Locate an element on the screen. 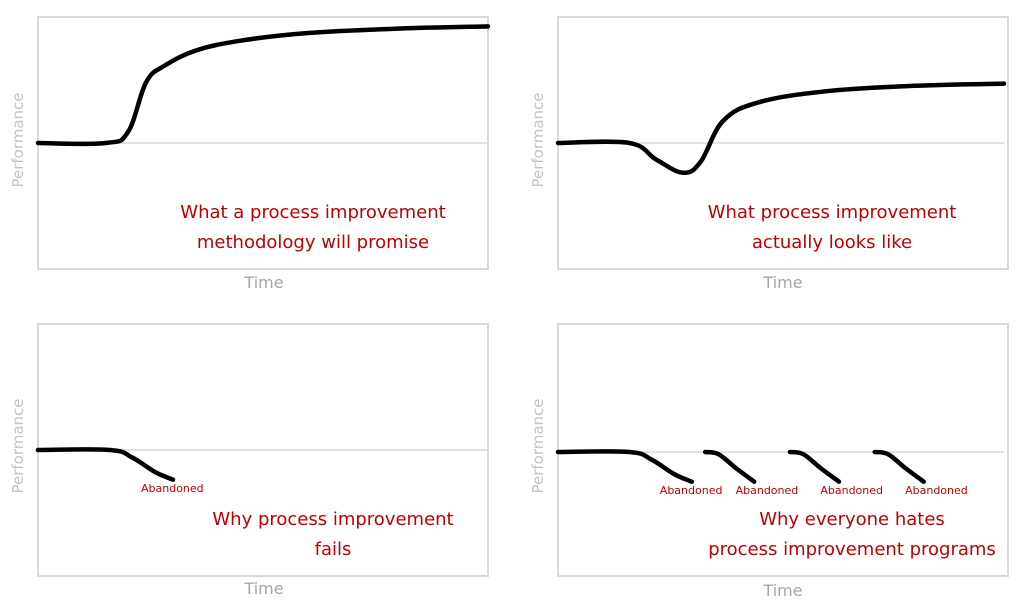  x-axis-label-3: Time is located at coordinates (264, 588).